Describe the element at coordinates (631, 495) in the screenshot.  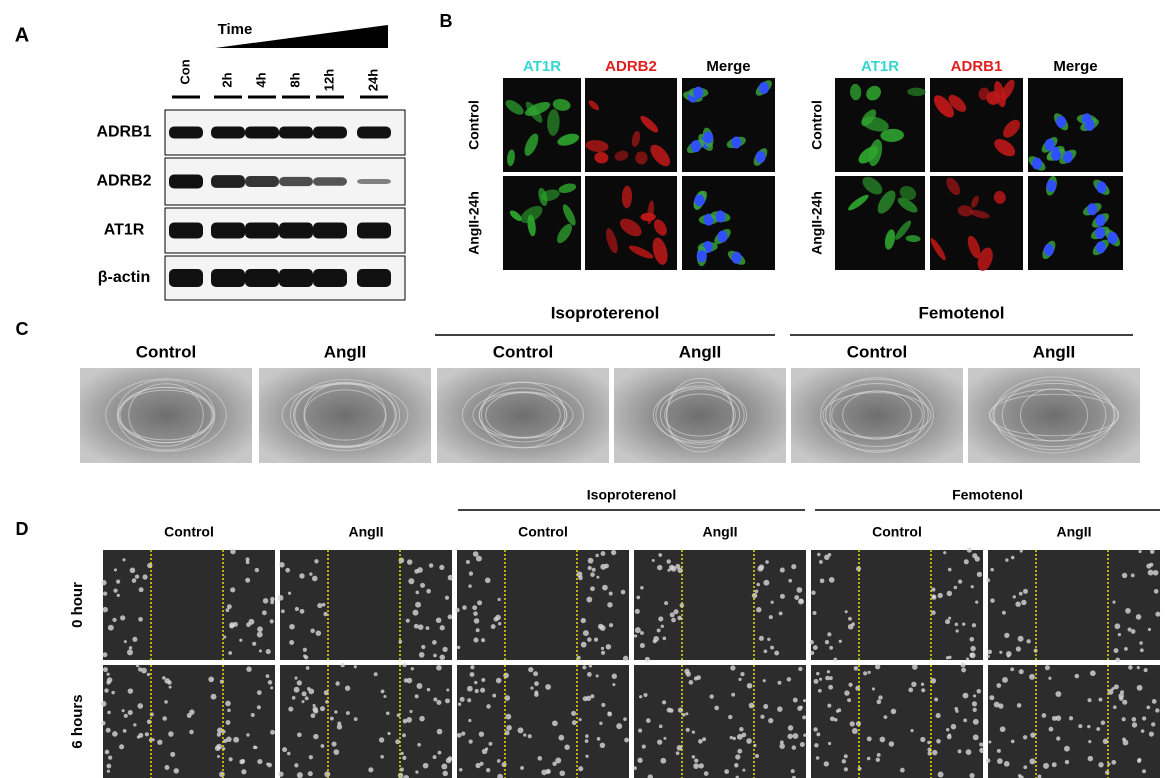
I see `label: Isoproterenol` at that location.